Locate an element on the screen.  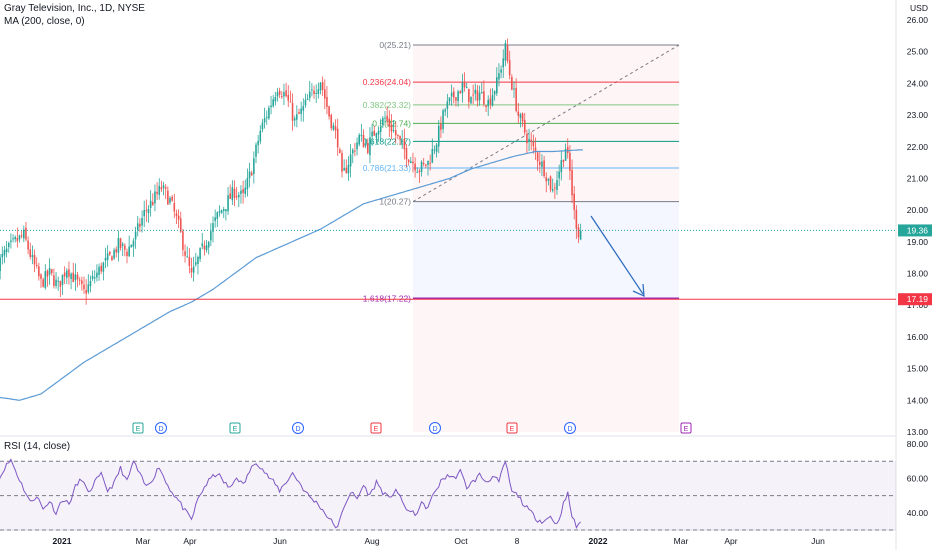
event-marker-label: D is located at coordinates (434, 429).